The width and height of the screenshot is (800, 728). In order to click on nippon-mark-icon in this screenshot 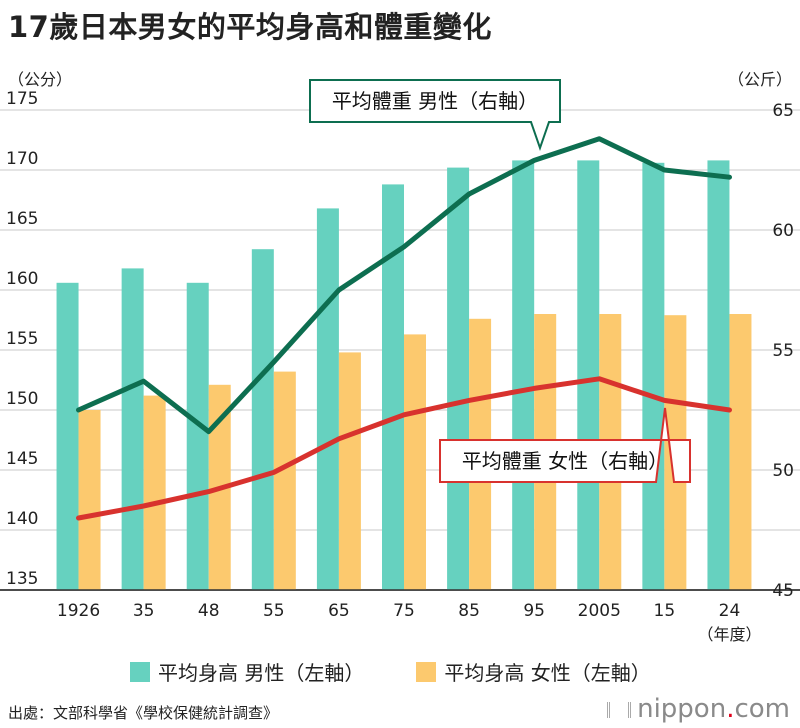, I will do `click(619, 709)`.